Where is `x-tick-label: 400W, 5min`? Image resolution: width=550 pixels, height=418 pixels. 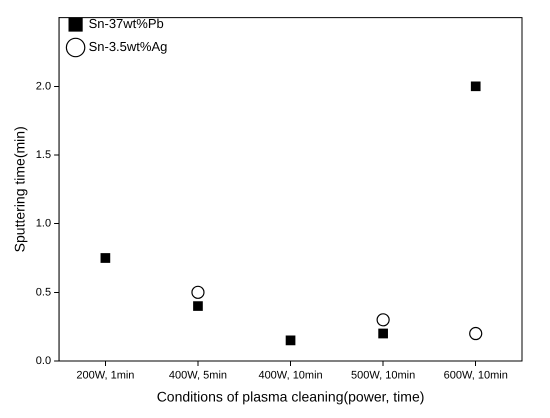
x-tick-label: 400W, 5min is located at coordinates (198, 376).